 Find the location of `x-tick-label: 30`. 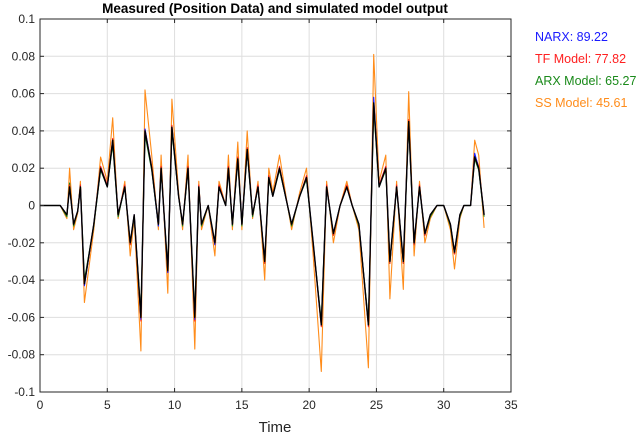

x-tick-label: 30 is located at coordinates (444, 405).